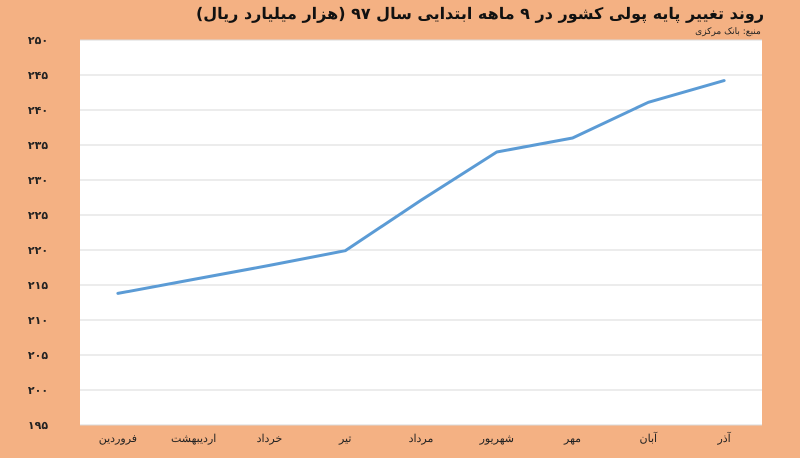 The height and width of the screenshot is (458, 800). What do you see at coordinates (38, 285) in the screenshot?
I see `y-tick-label: ۲۱۵` at bounding box center [38, 285].